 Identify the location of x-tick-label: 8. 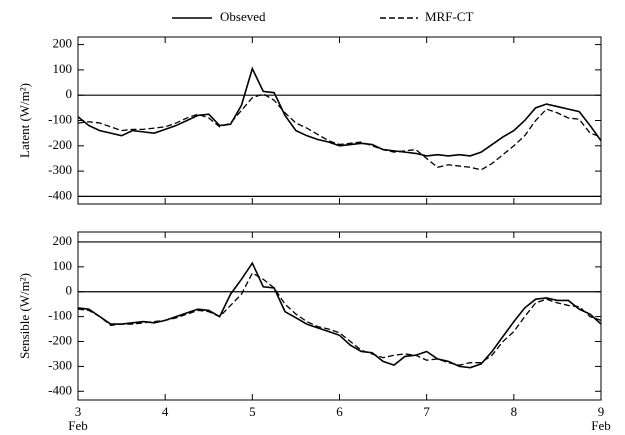
(514, 411).